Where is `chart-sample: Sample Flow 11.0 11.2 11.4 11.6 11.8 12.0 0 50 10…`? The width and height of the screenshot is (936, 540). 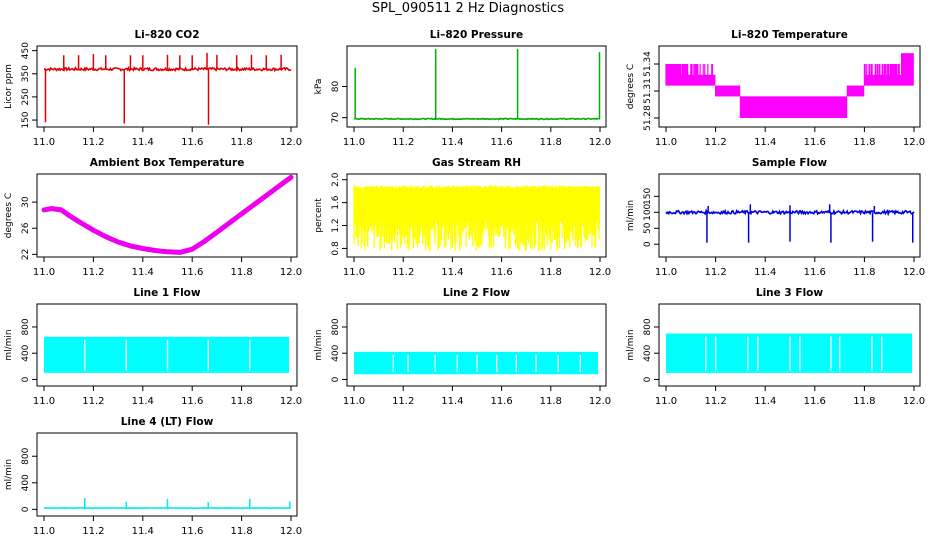
chart-sample: Sample Flow 11.0 11.2 11.4 11.6 11.8 12.0 0 50 10… is located at coordinates (775, 217).